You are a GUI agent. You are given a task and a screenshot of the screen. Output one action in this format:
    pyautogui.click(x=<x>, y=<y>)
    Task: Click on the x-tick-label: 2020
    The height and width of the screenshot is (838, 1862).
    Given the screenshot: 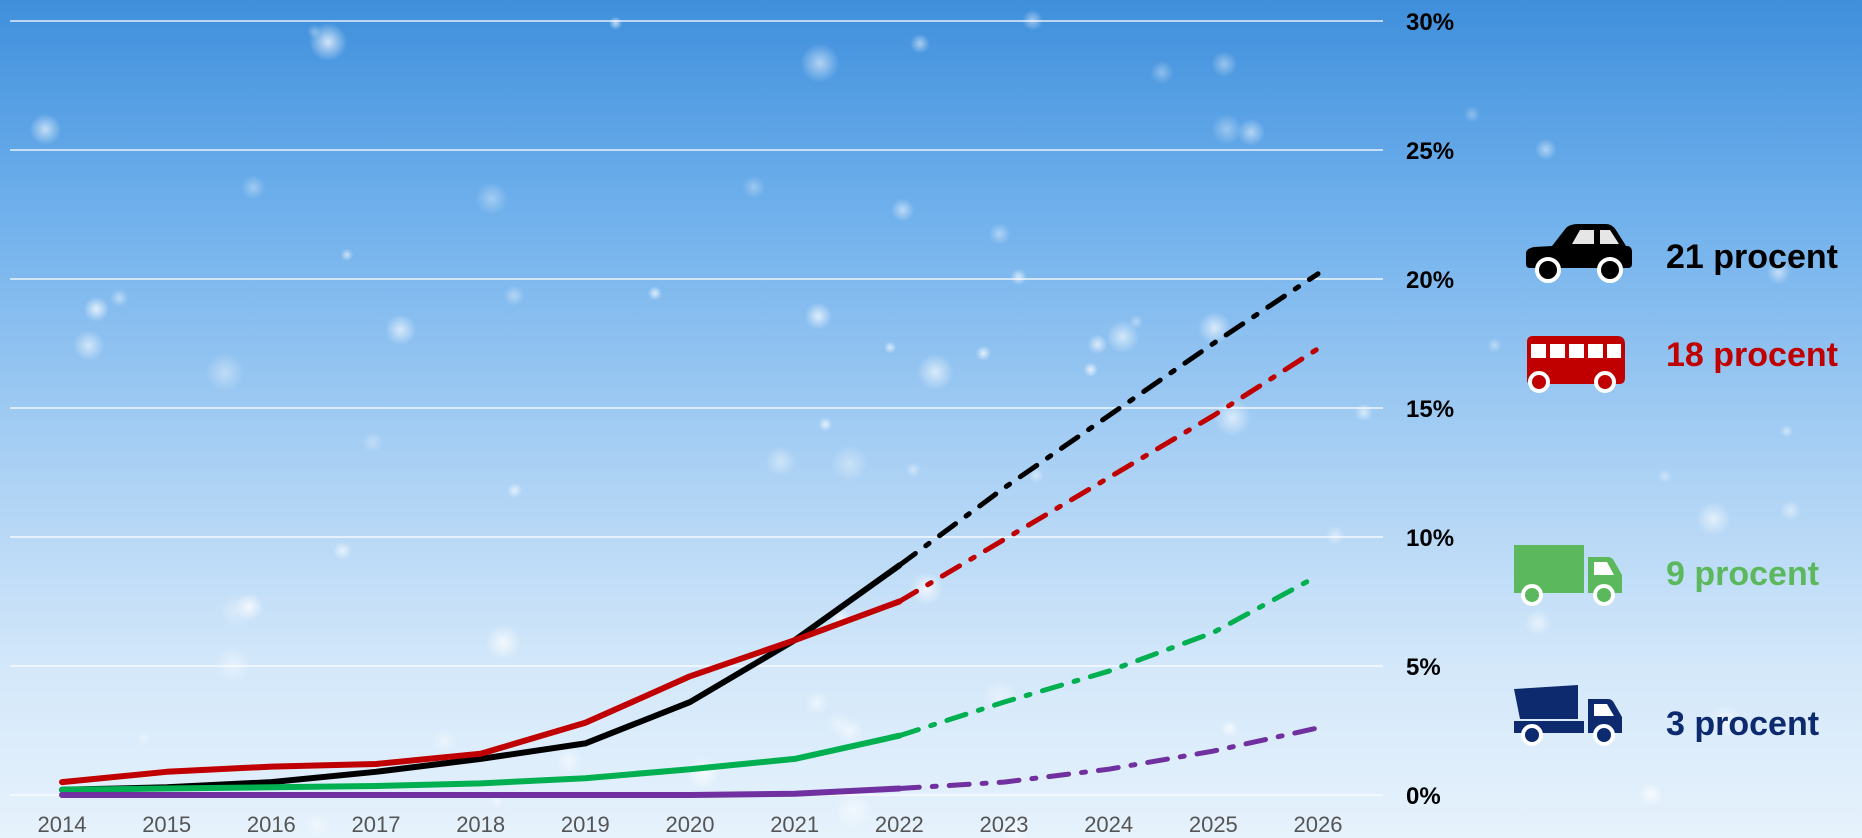 What is the action you would take?
    pyautogui.click(x=690, y=824)
    